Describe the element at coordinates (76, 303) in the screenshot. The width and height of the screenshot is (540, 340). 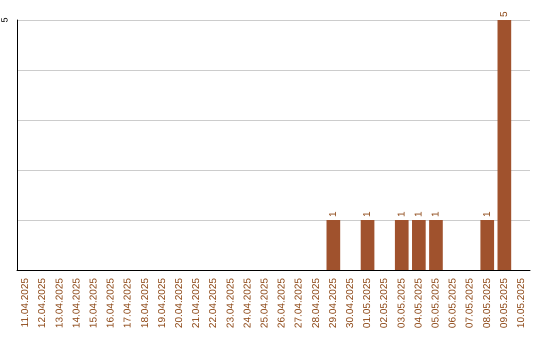
I see `x-tick-label: 14.04.2025` at that location.